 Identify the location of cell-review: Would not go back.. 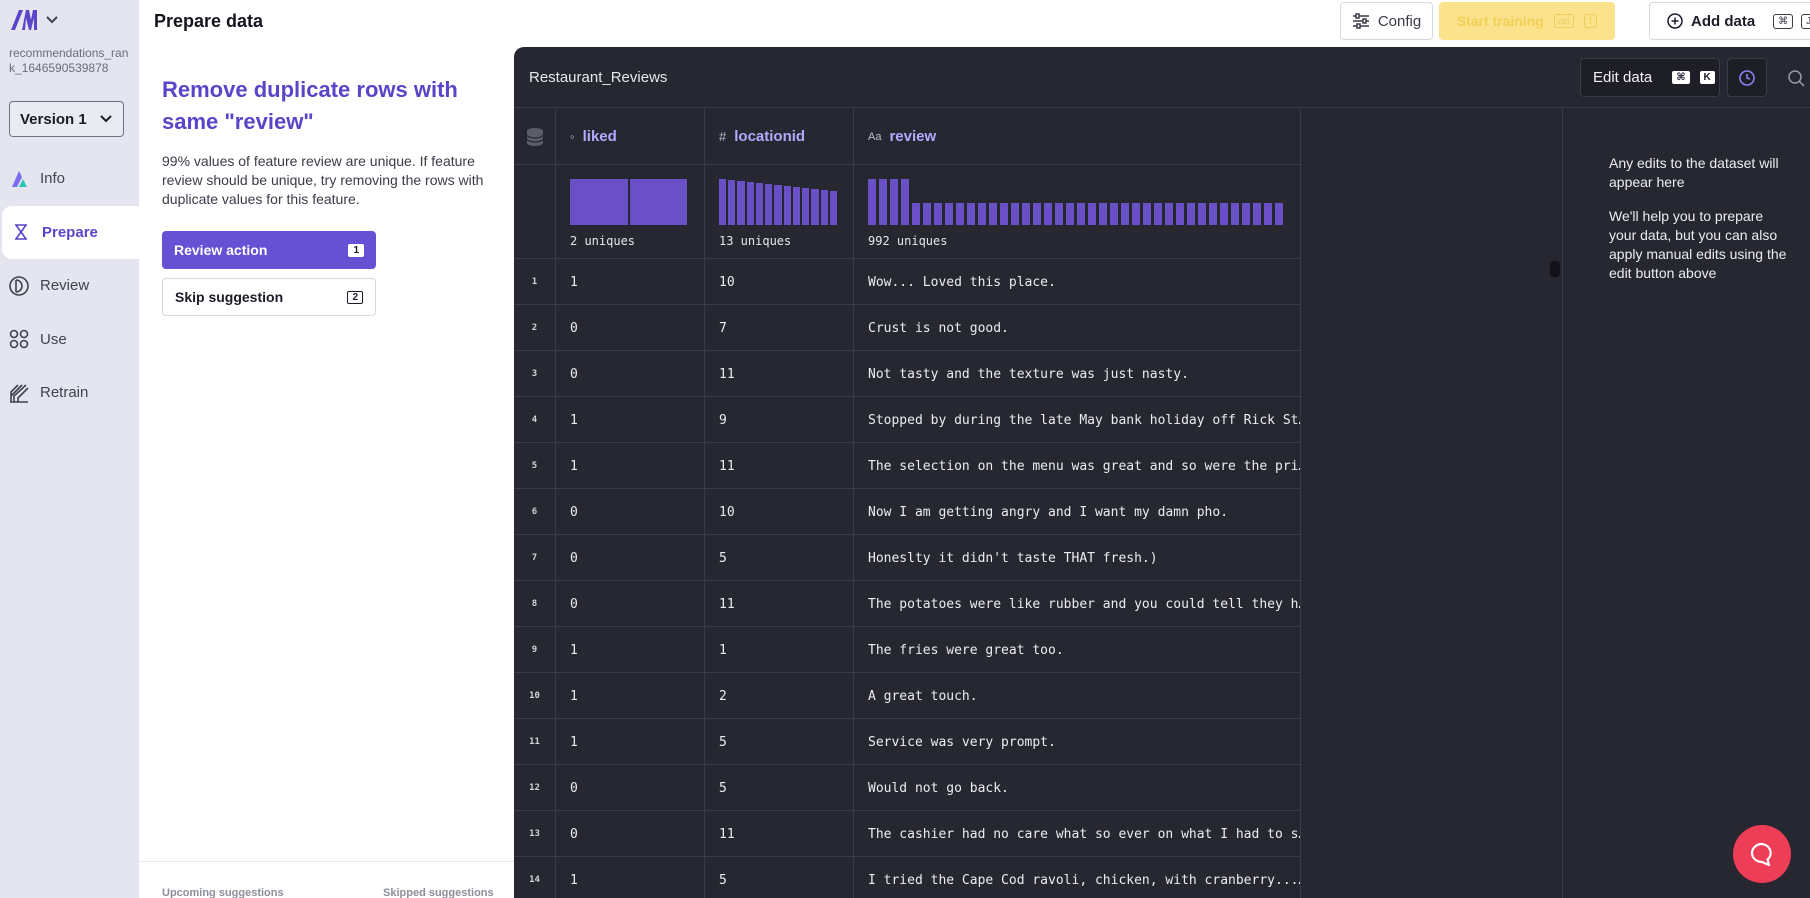
(1077, 788).